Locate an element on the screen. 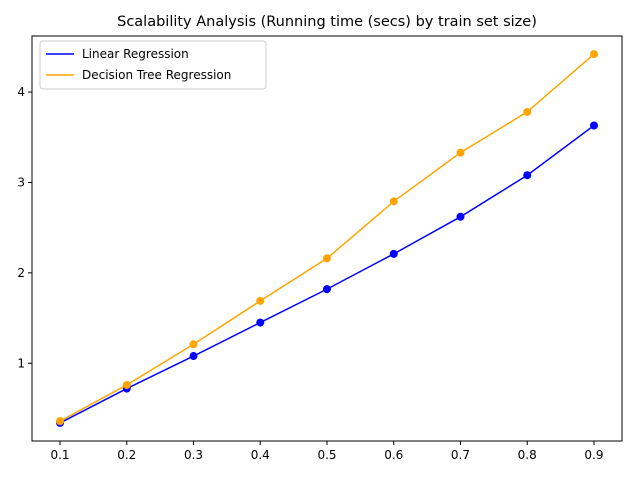 The width and height of the screenshot is (640, 480). y-tick-label: 1 is located at coordinates (21, 363).